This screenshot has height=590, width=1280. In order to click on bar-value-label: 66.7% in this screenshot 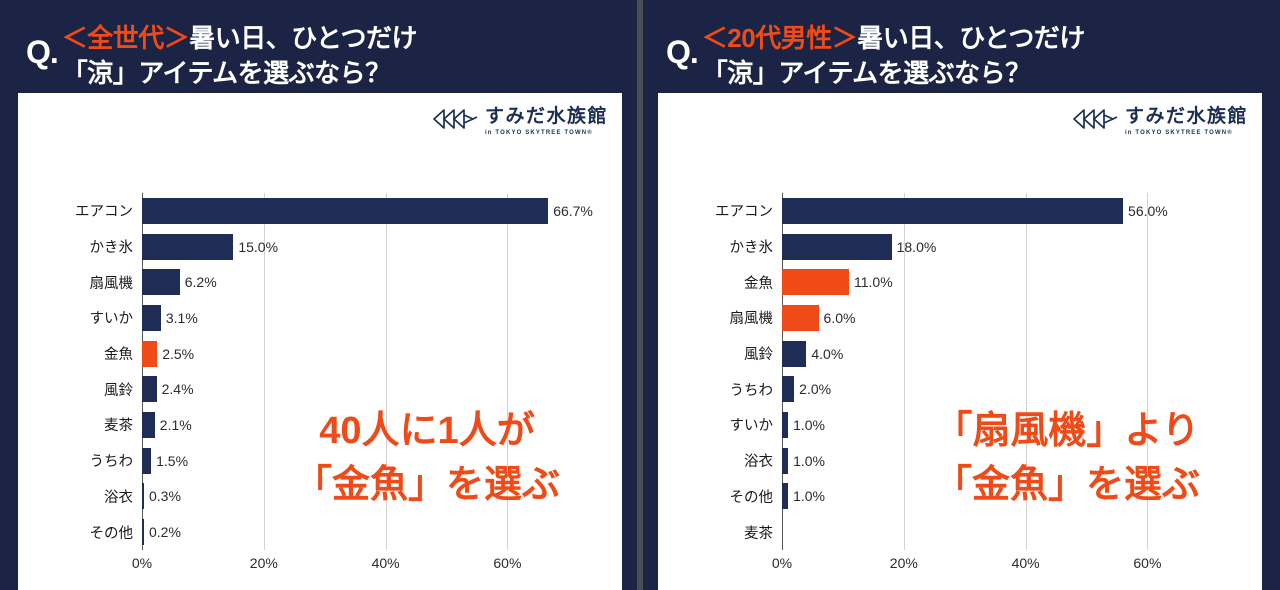, I will do `click(573, 210)`.